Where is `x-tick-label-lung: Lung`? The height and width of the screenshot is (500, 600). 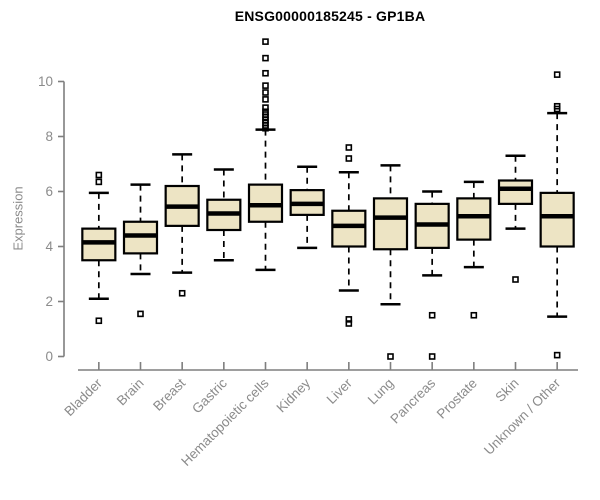 x-tick-label-lung: Lung is located at coordinates (381, 392).